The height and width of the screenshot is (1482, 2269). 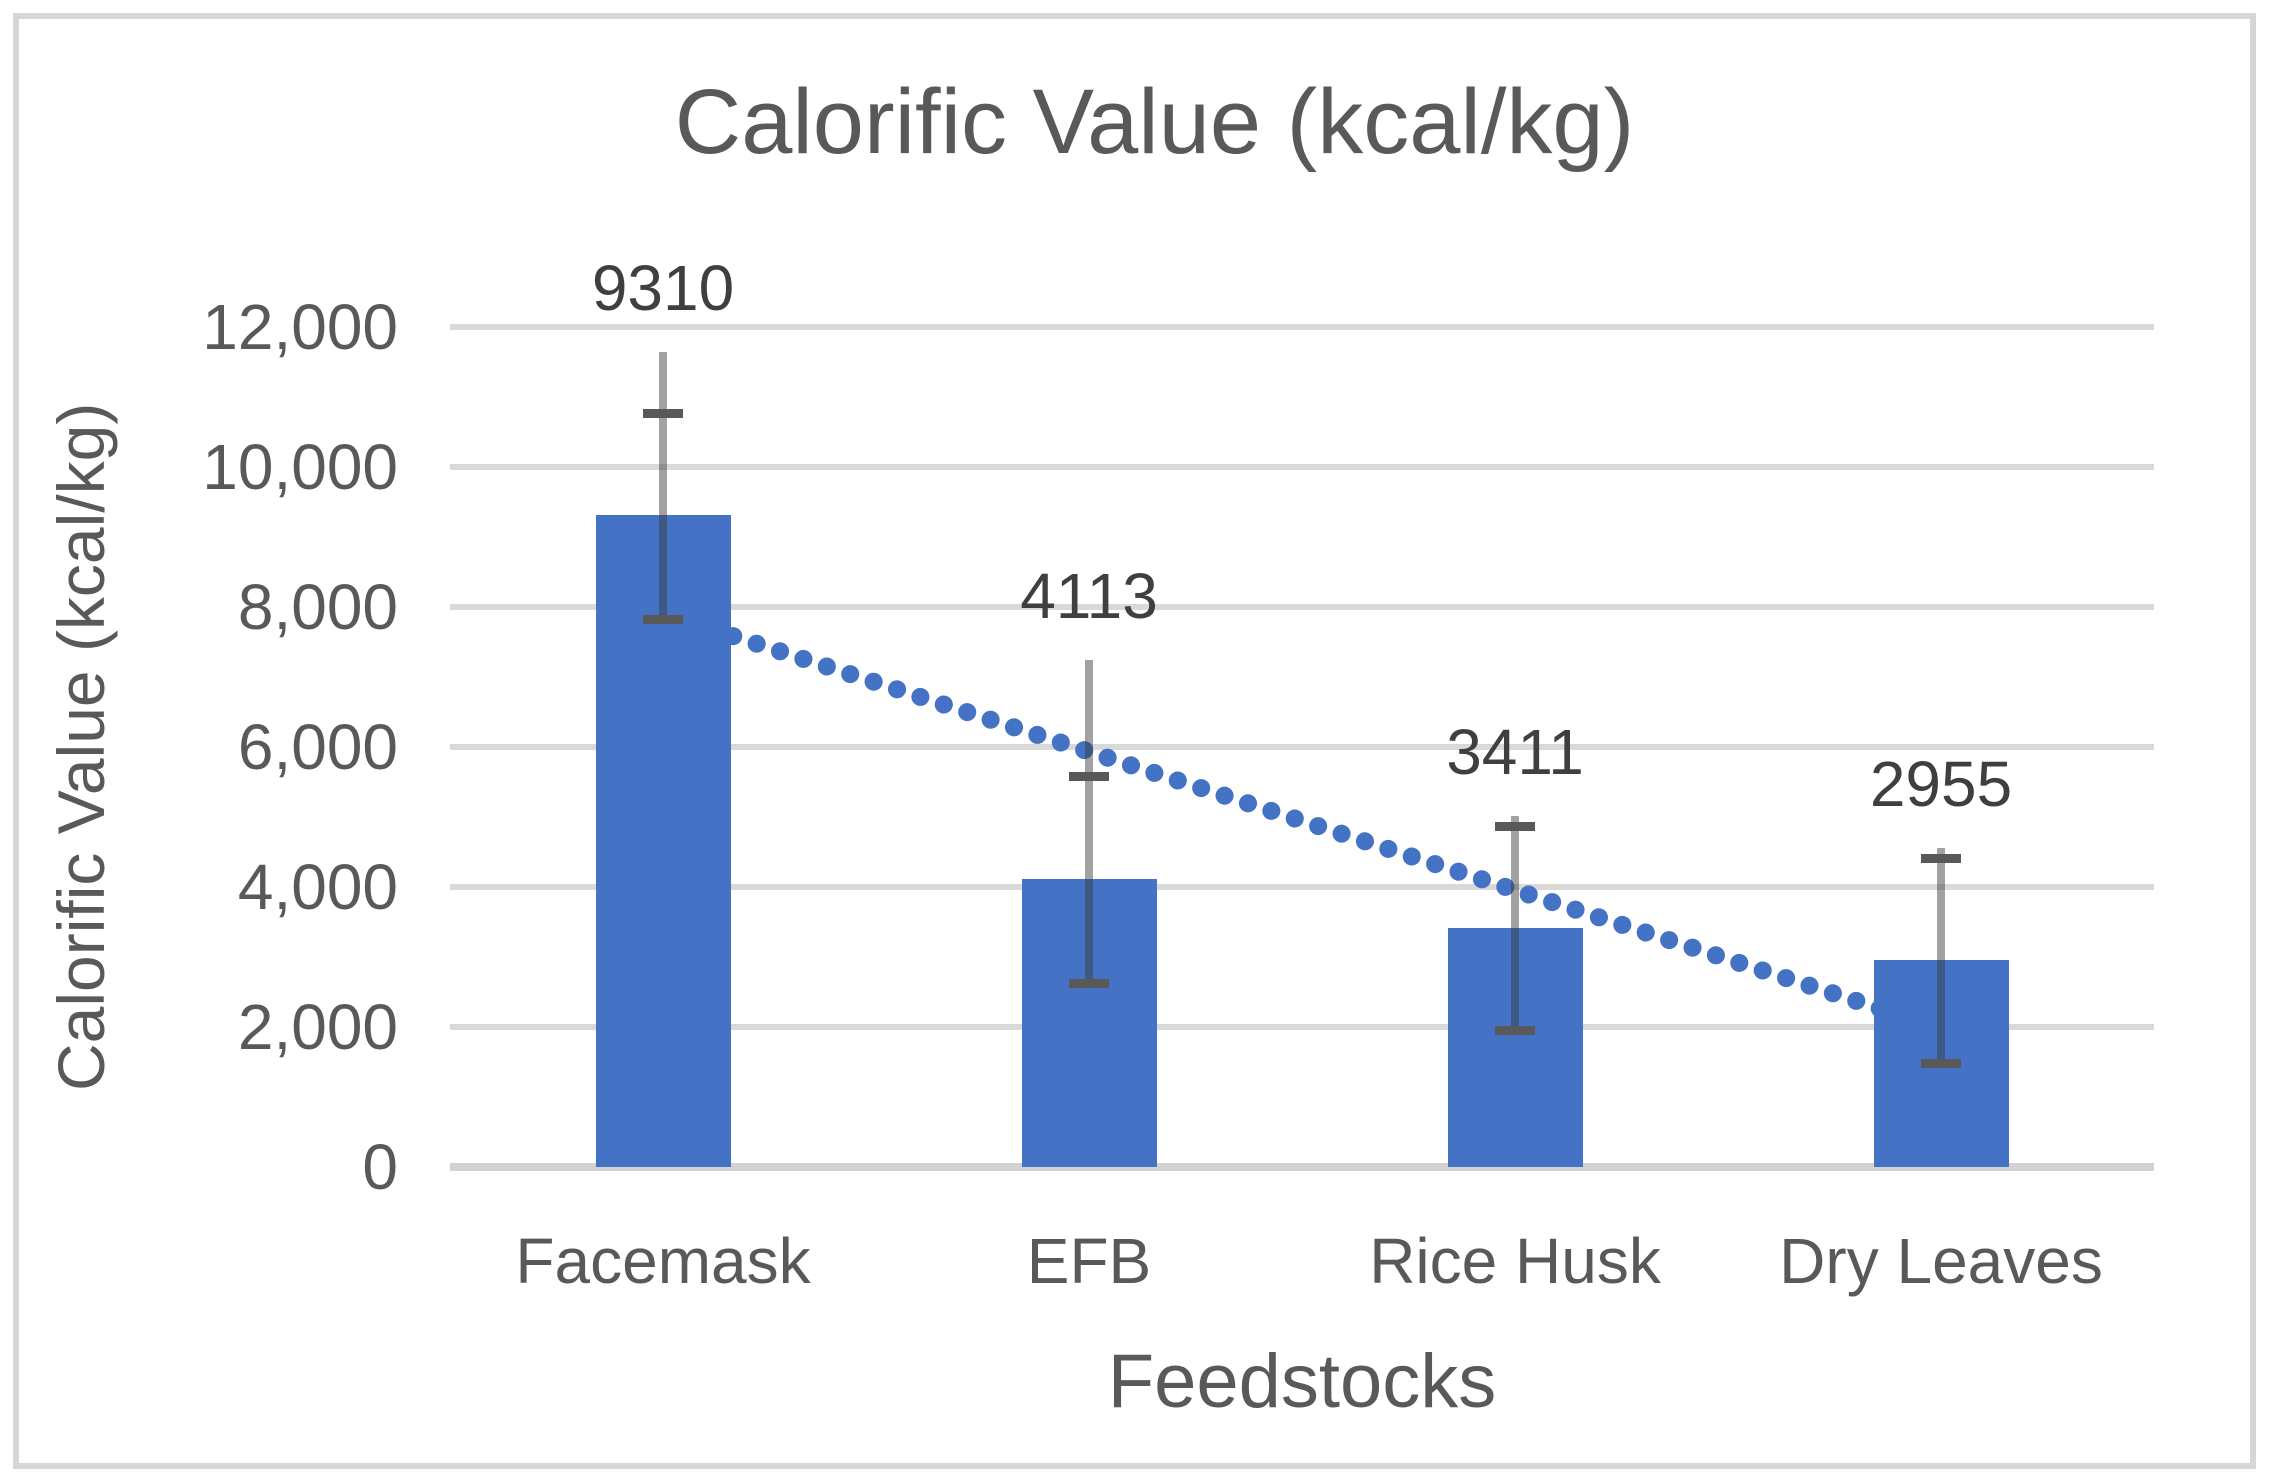 What do you see at coordinates (317, 1027) in the screenshot?
I see `y-tick-label: 2,000` at bounding box center [317, 1027].